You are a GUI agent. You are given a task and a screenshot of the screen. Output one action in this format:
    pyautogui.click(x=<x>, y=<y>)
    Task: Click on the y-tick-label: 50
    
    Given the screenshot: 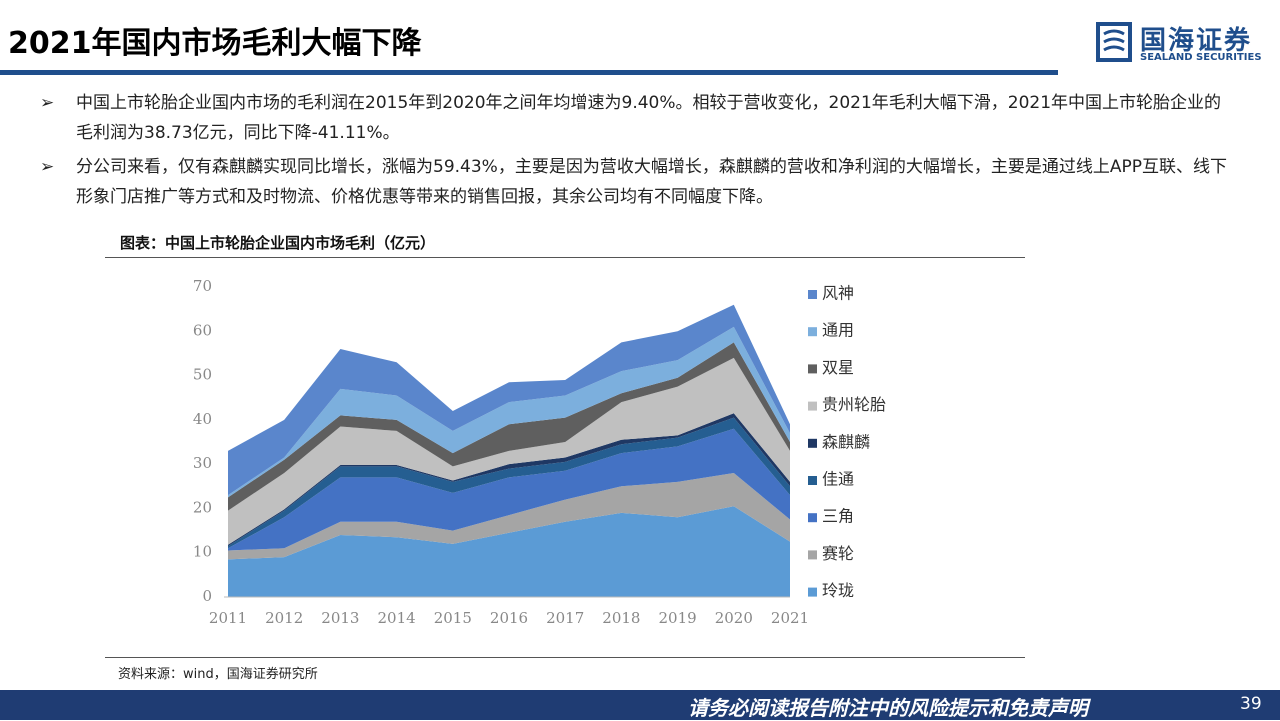 What is the action you would take?
    pyautogui.click(x=202, y=375)
    